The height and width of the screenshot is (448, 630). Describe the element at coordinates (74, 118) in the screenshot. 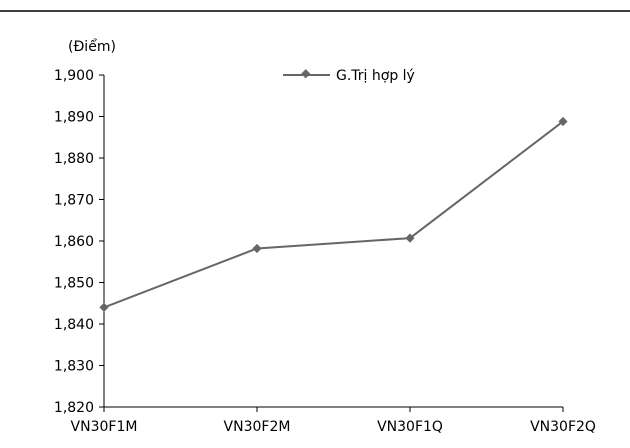

I see `y-tick-label: 1,890` at that location.